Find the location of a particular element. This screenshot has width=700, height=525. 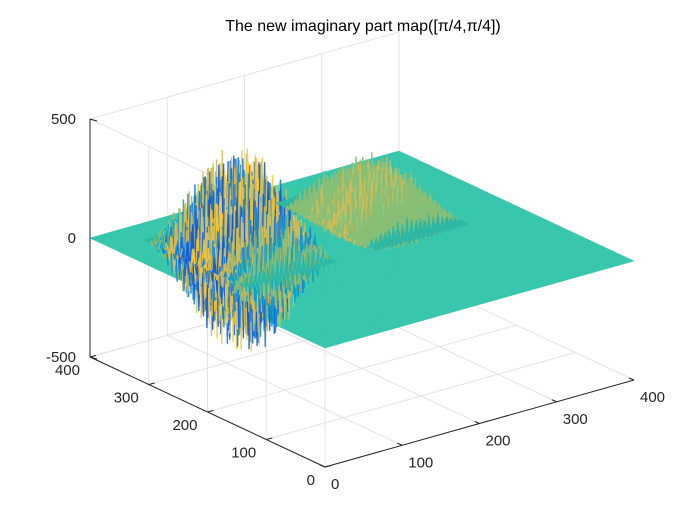

x-tick-label: 200 is located at coordinates (498, 441).